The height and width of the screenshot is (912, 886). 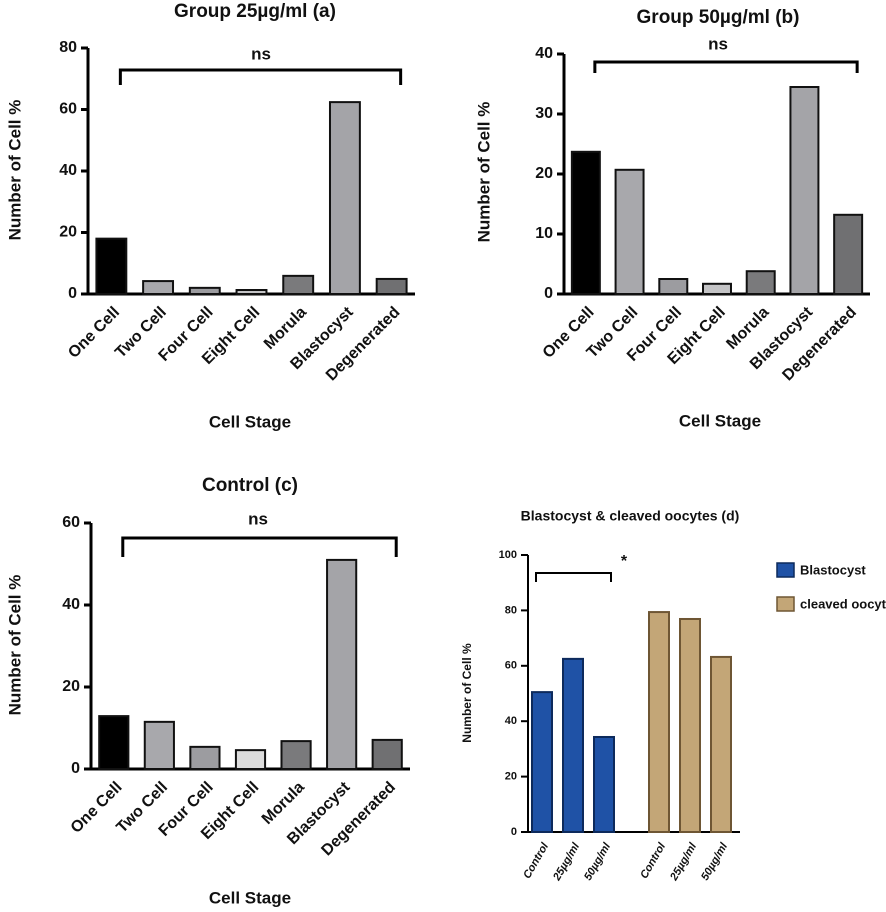 What do you see at coordinates (508, 555) in the screenshot?
I see `y-tick-label: 100` at bounding box center [508, 555].